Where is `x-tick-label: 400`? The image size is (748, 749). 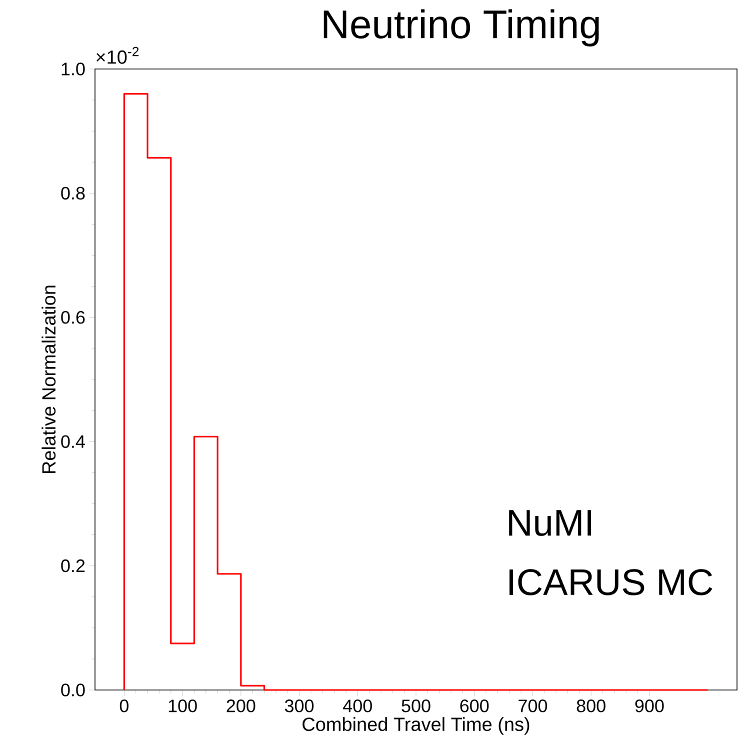
x-tick-label: 400 is located at coordinates (357, 706).